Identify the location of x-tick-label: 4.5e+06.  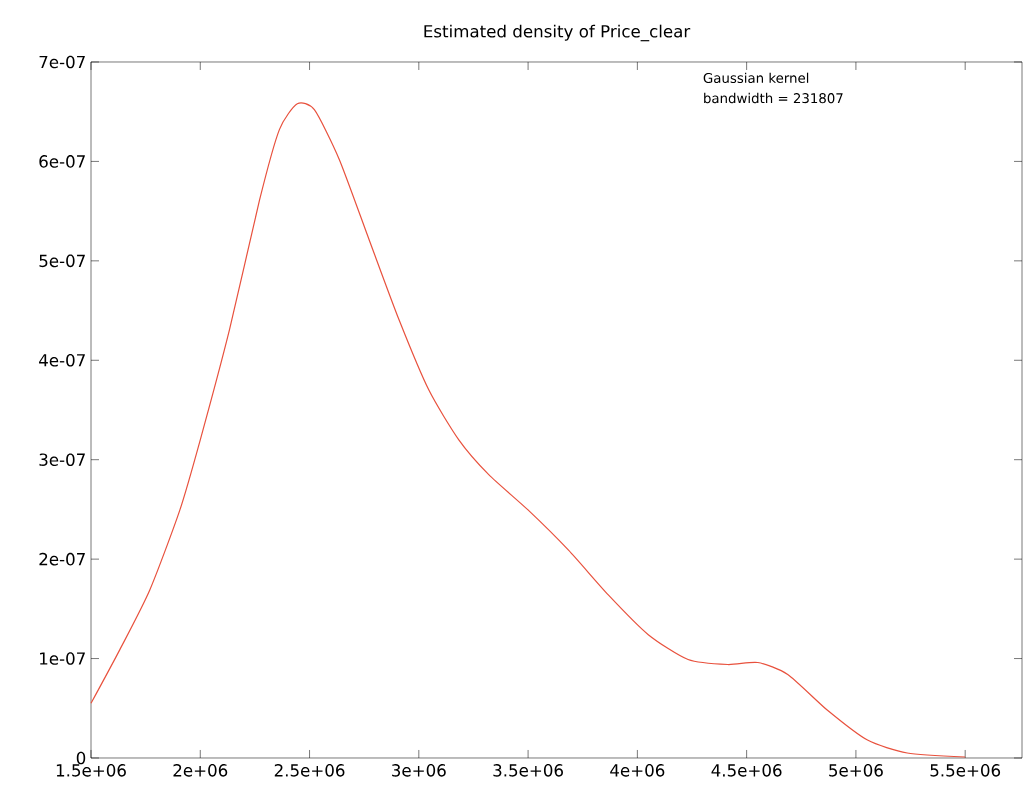
(746, 770).